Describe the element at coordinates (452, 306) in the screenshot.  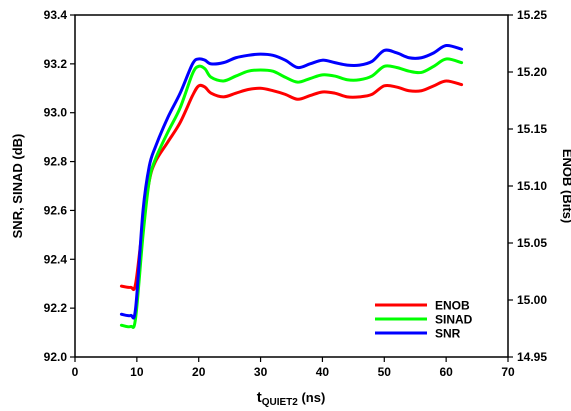
I see `legend-label-enob: ENOB` at that location.